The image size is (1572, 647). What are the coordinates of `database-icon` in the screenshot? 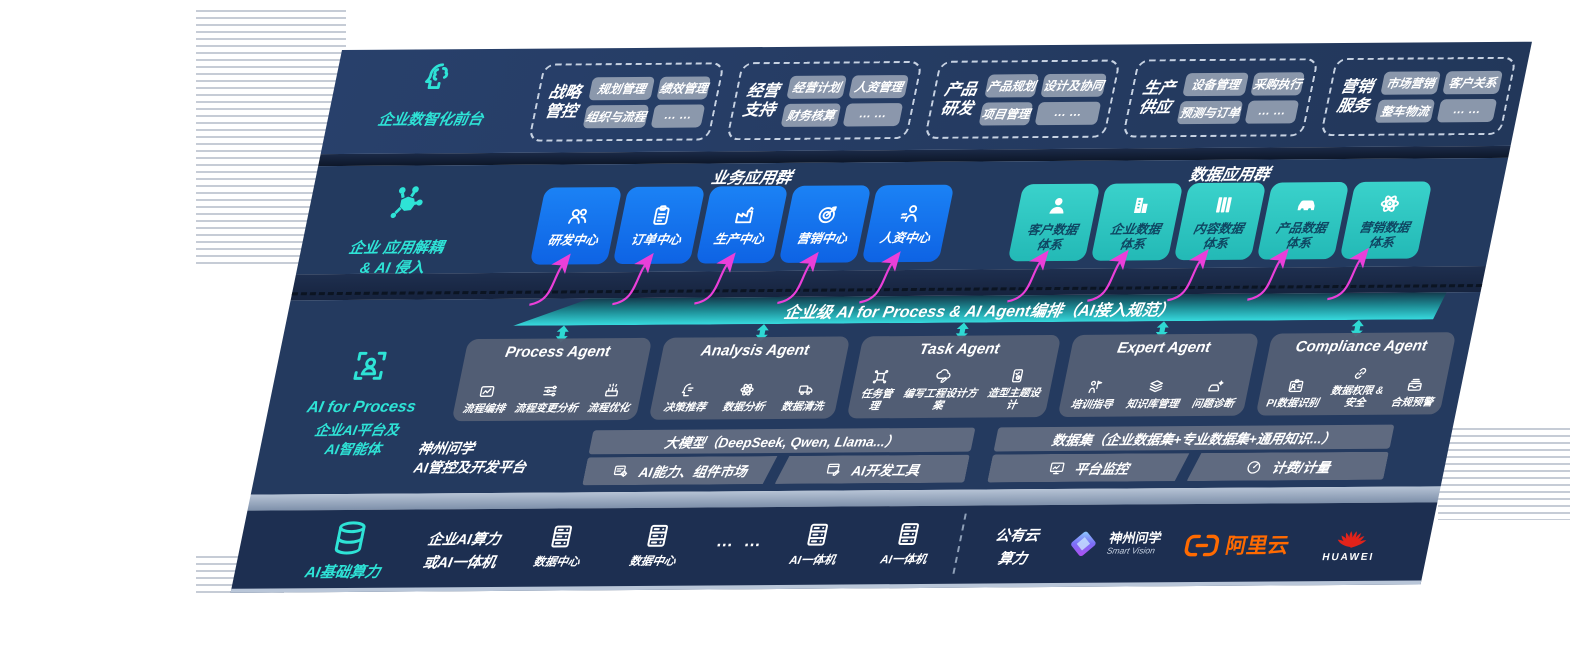 It's located at (350, 538).